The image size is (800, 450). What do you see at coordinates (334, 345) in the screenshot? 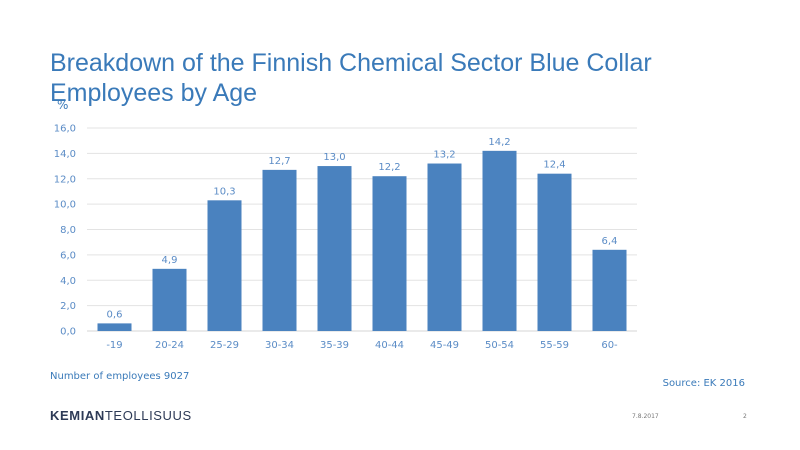
I see `x-tick-label: 35-39` at bounding box center [334, 345].